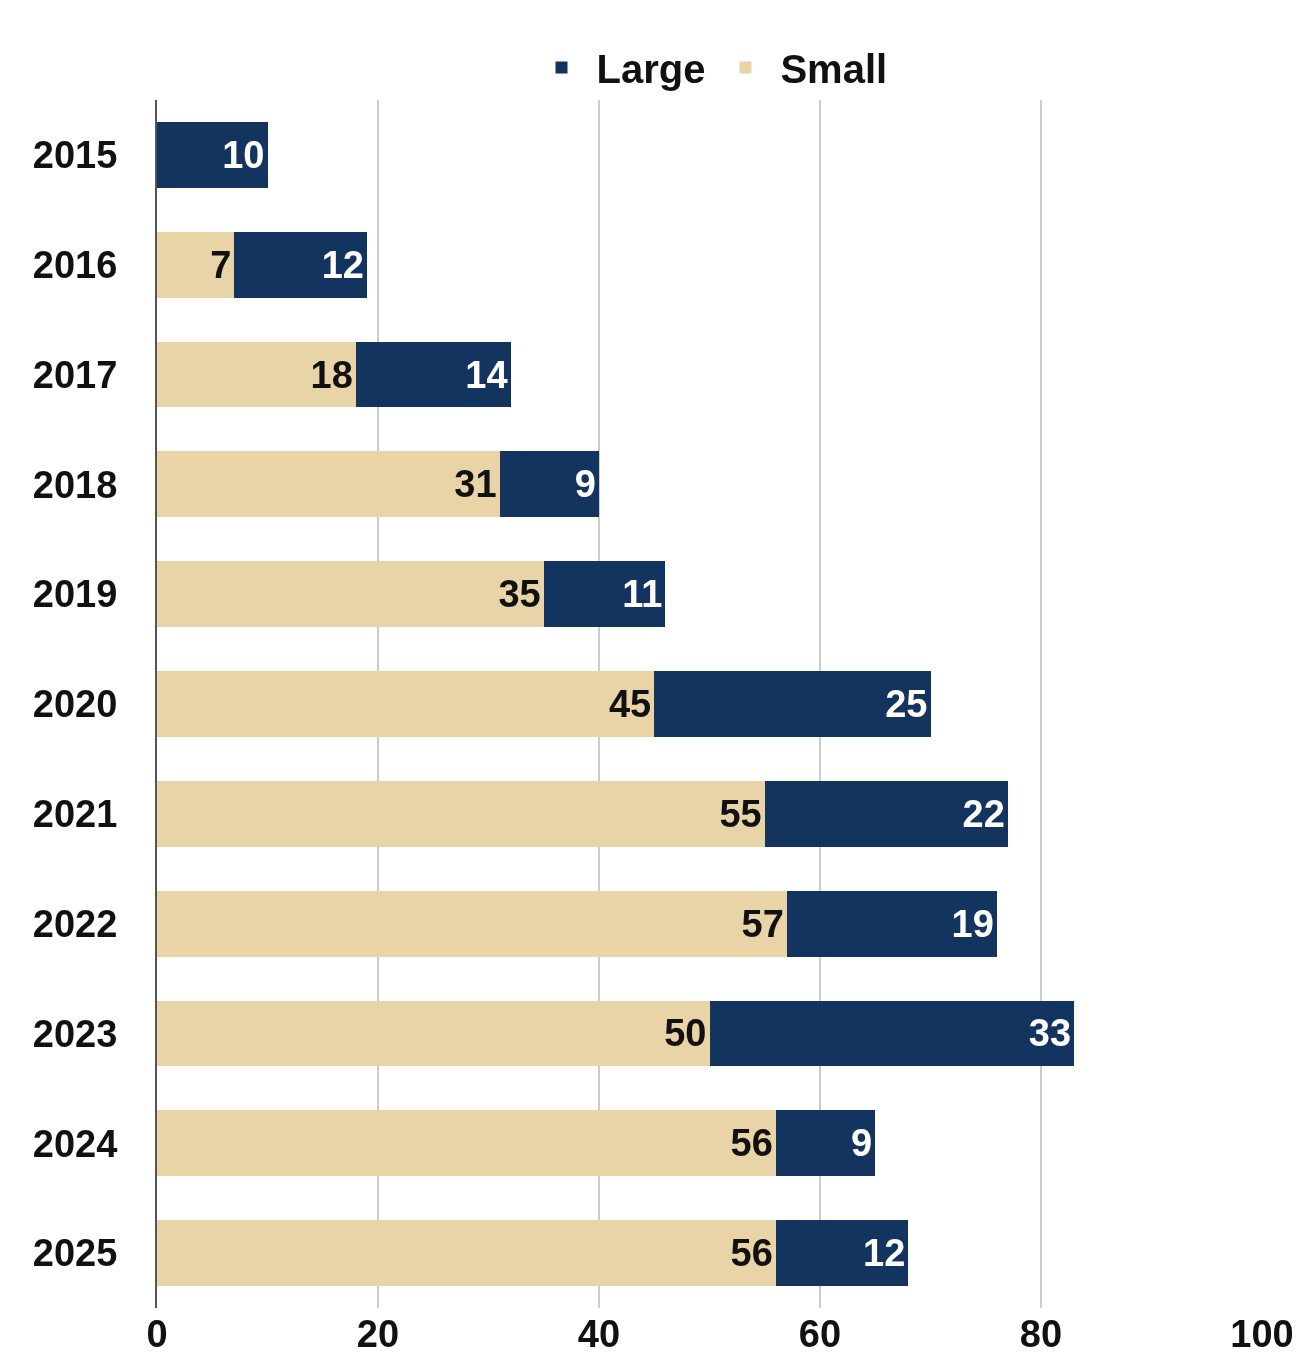 The image size is (1312, 1358). Describe the element at coordinates (762, 923) in the screenshot. I see `data-label: 57` at that location.